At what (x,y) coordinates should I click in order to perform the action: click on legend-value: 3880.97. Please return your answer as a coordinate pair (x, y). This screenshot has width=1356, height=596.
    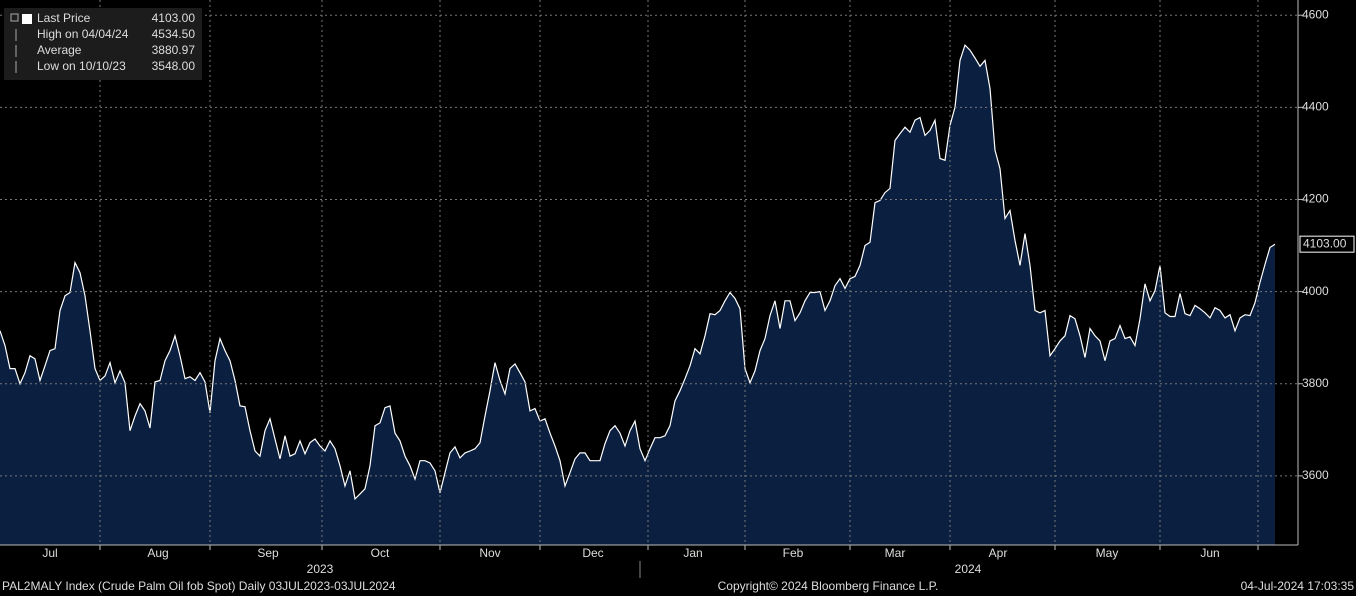
    Looking at the image, I should click on (174, 50).